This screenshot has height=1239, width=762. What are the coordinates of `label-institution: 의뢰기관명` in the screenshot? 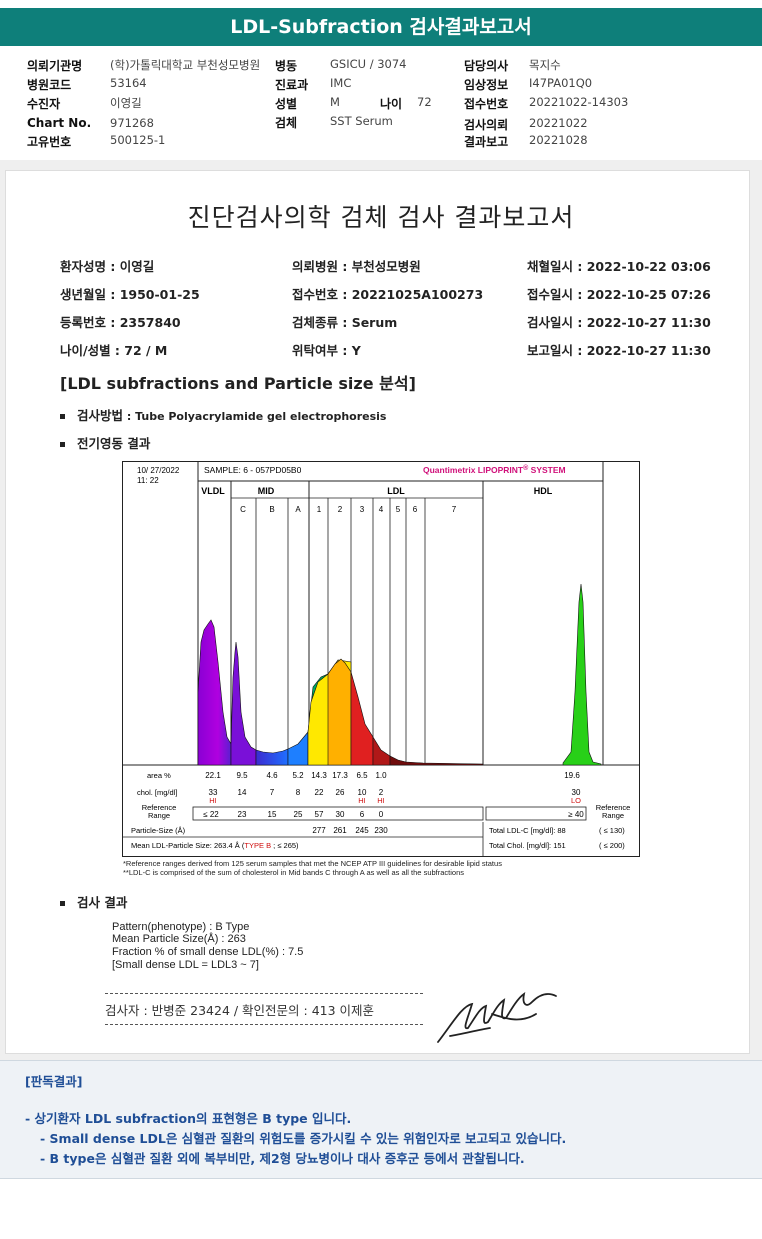 It's located at (55, 66).